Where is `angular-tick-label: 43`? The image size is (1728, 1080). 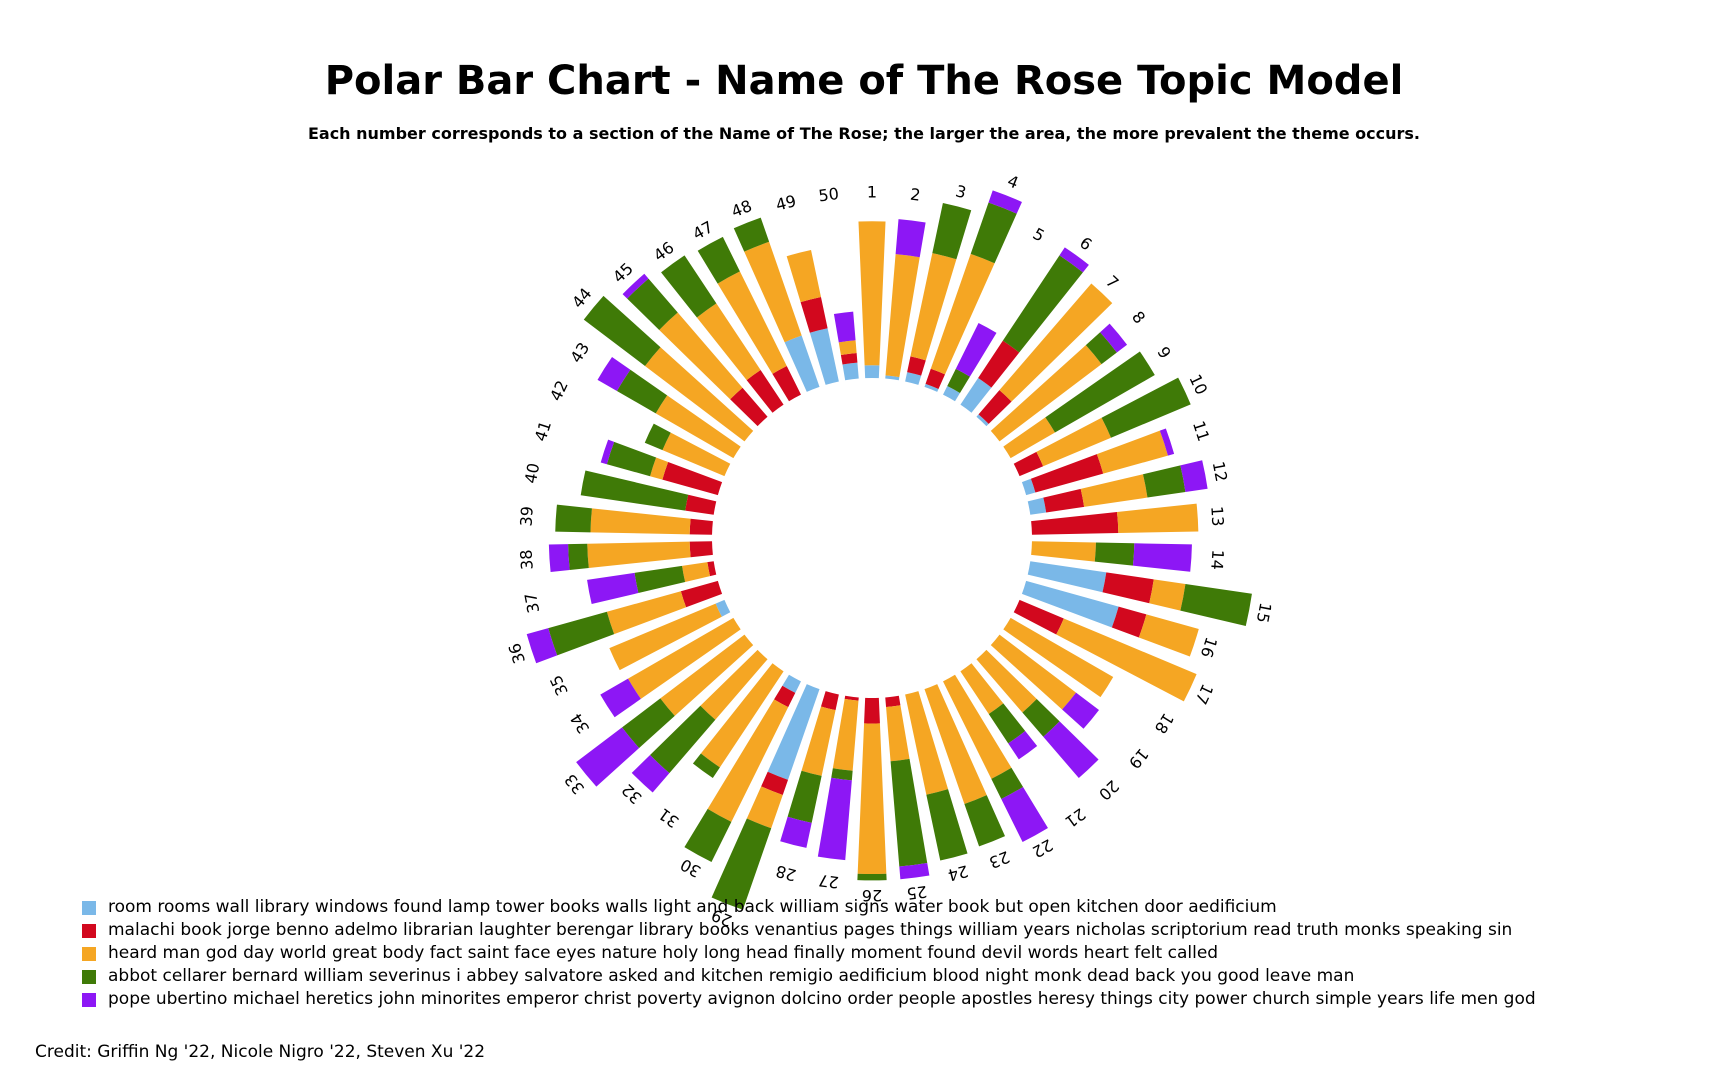 angular-tick-label: 43 is located at coordinates (579, 352).